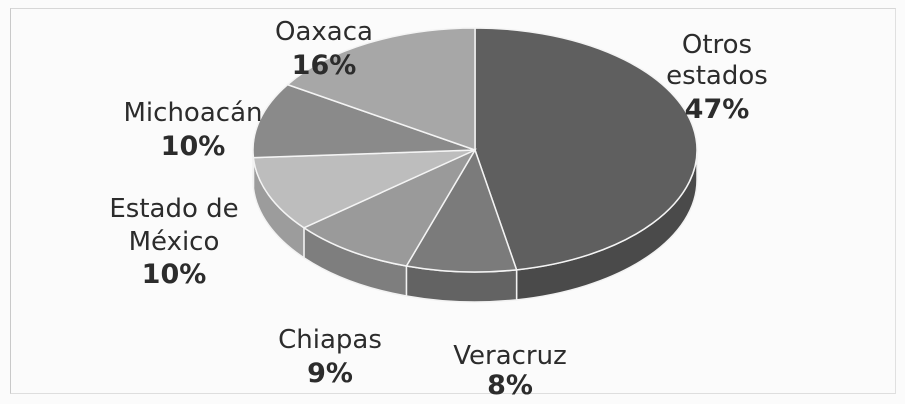 The width and height of the screenshot is (905, 404). I want to click on label-michoacan-pct: 10%, so click(193, 146).